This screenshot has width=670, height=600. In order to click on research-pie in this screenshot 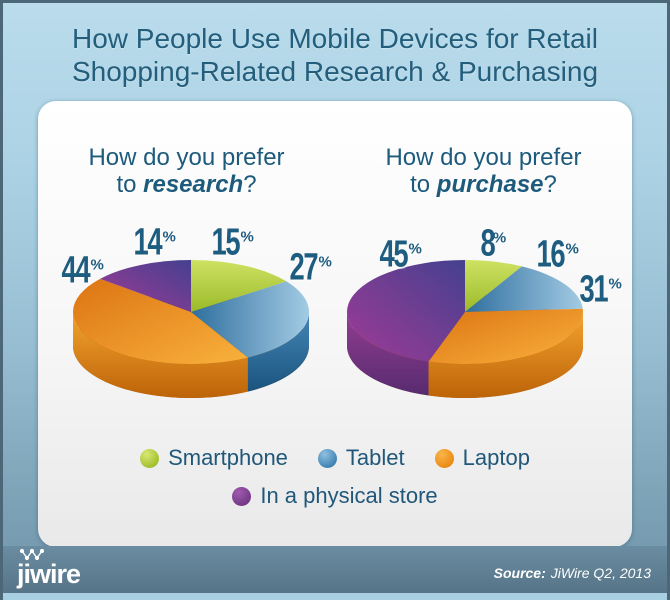, I will do `click(191, 329)`.